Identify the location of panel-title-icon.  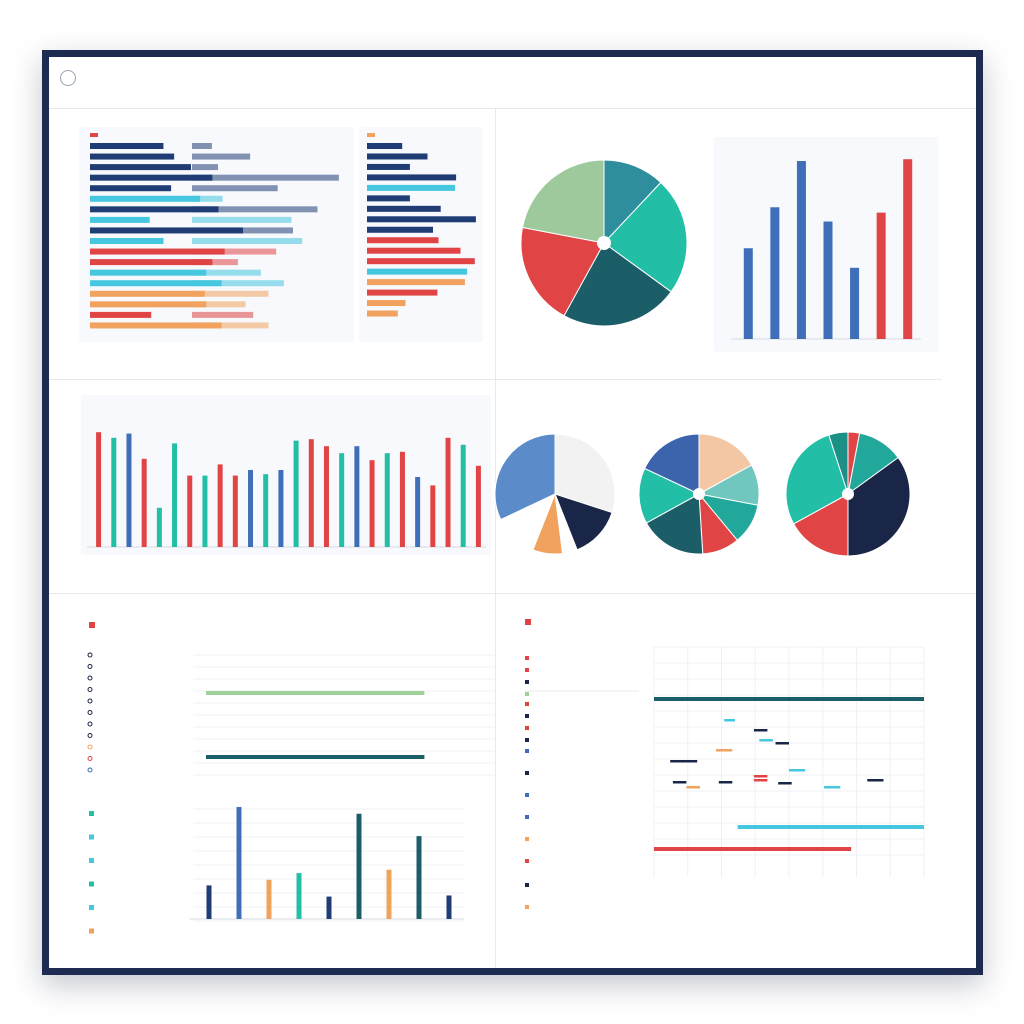
(92, 625).